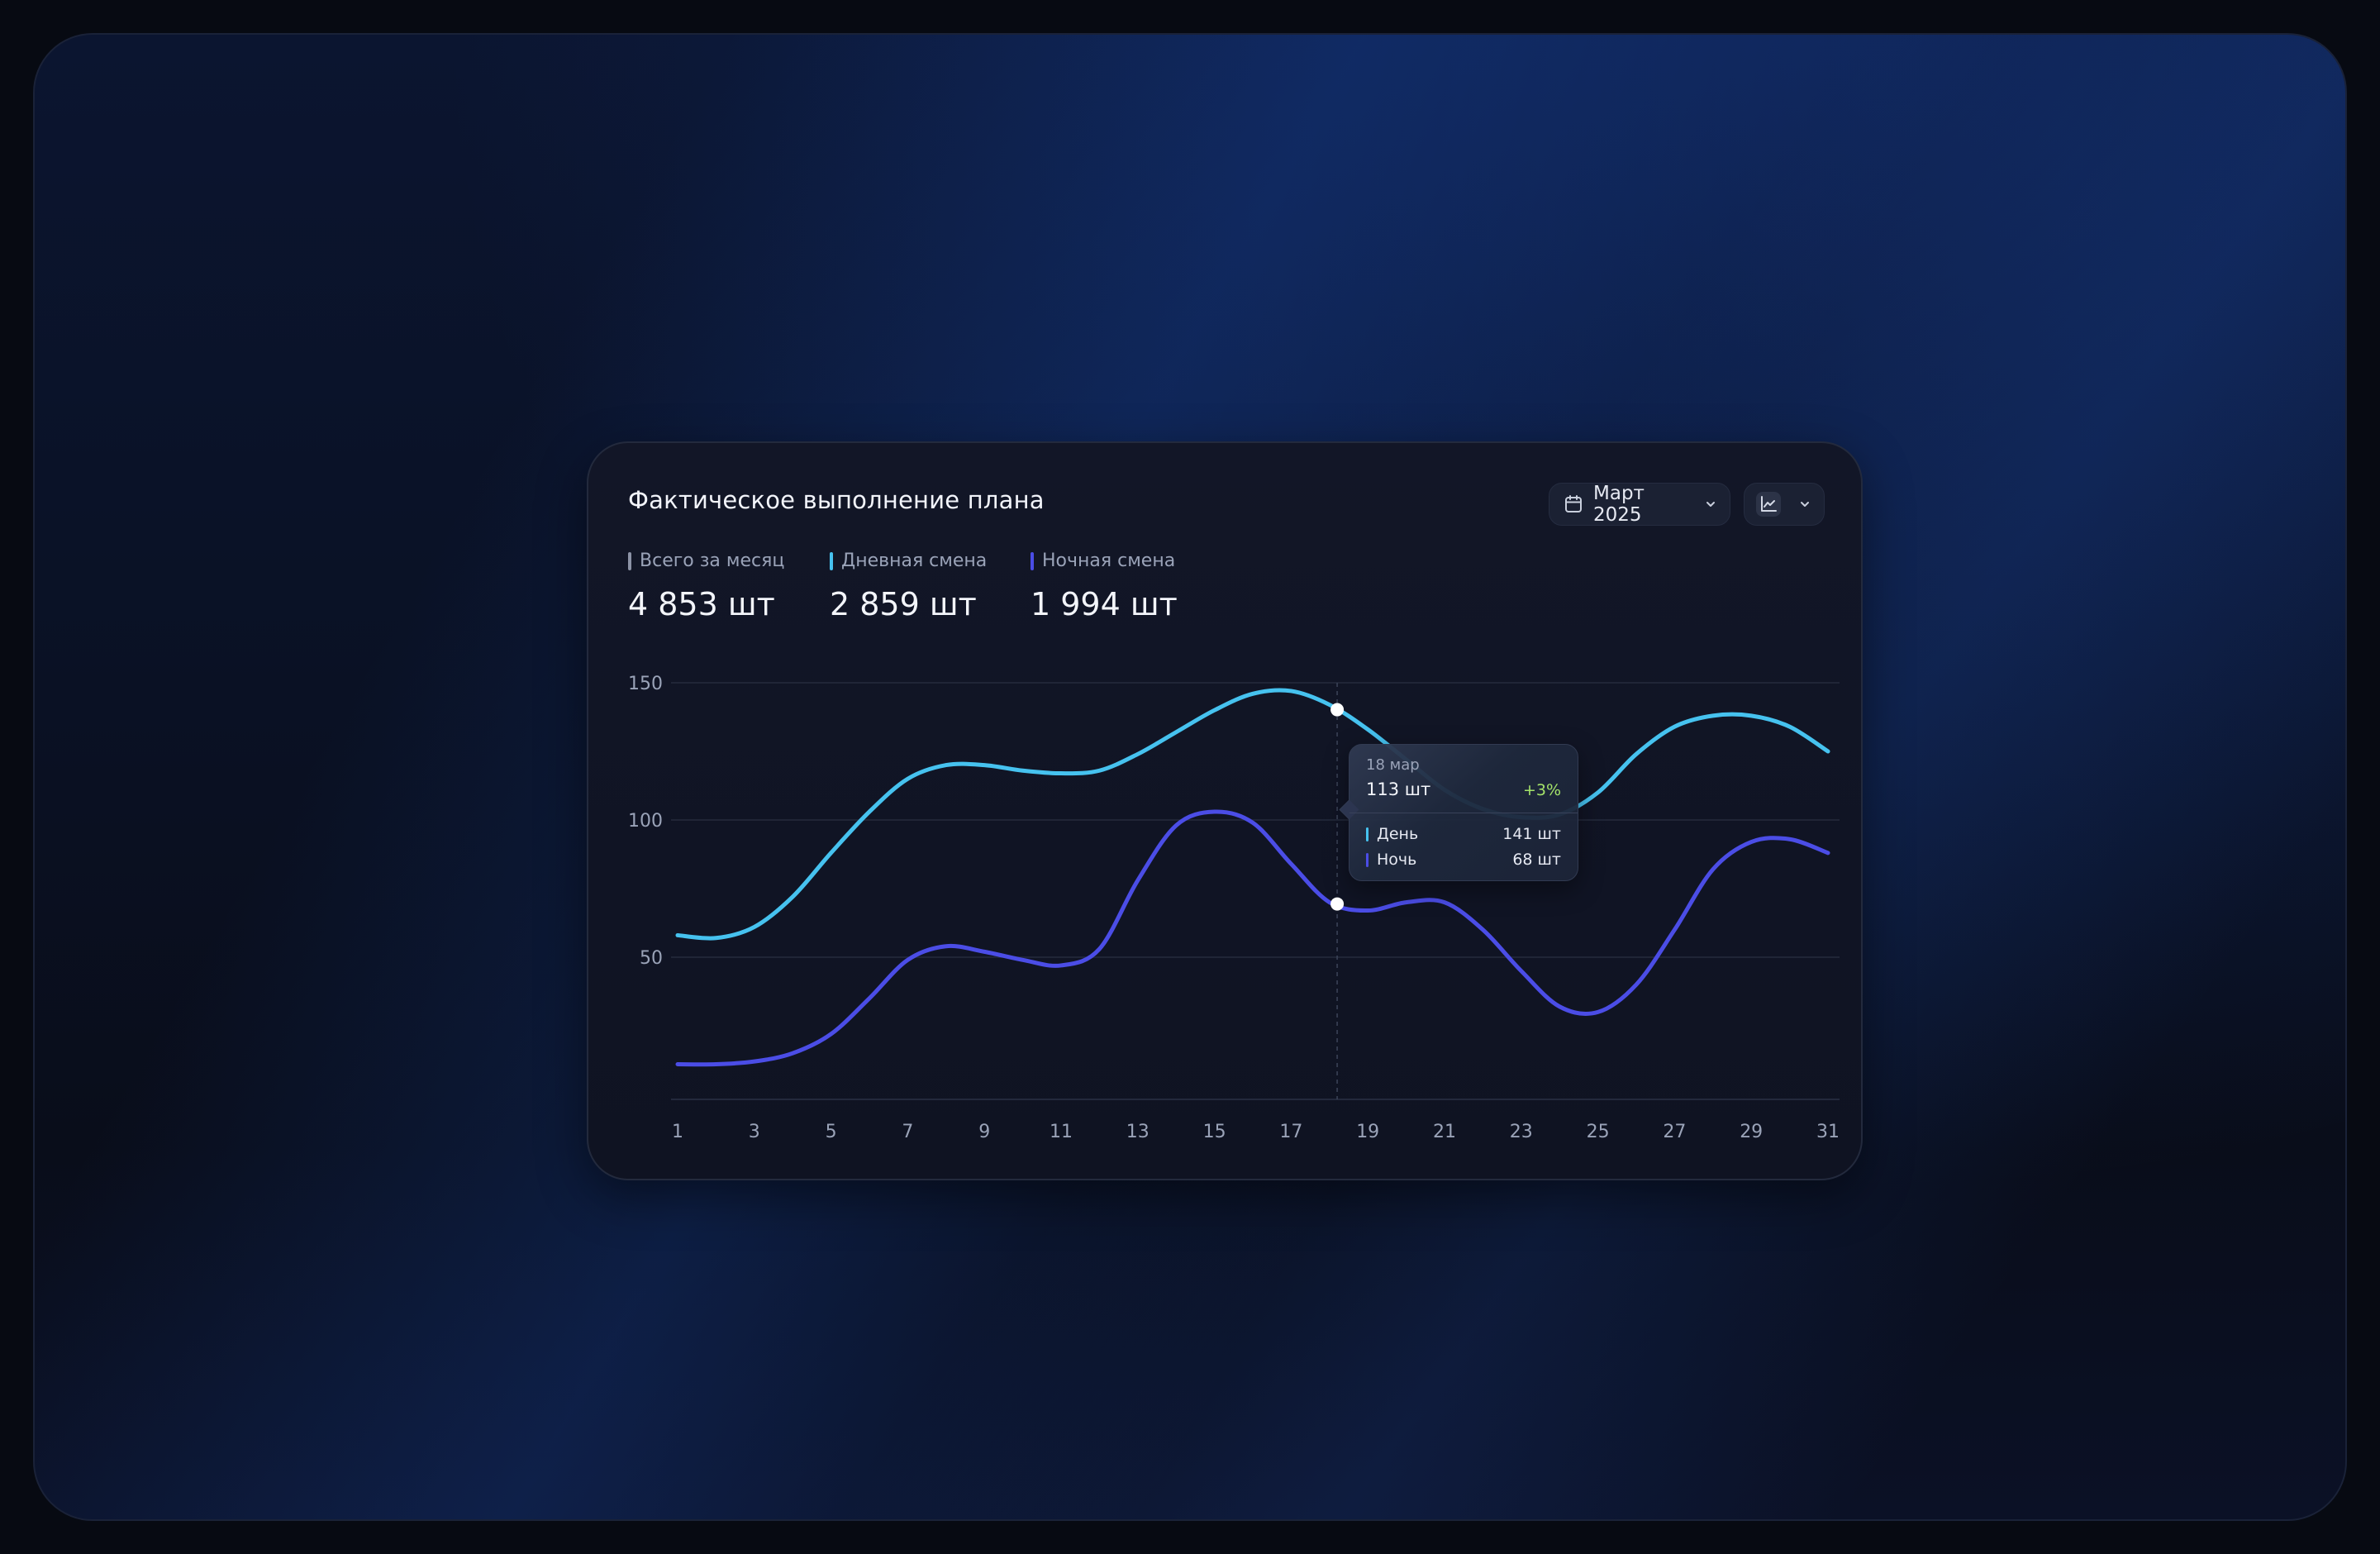 Image resolution: width=2380 pixels, height=1554 pixels. What do you see at coordinates (1393, 765) in the screenshot?
I see `tooltip-date: 18 мар` at bounding box center [1393, 765].